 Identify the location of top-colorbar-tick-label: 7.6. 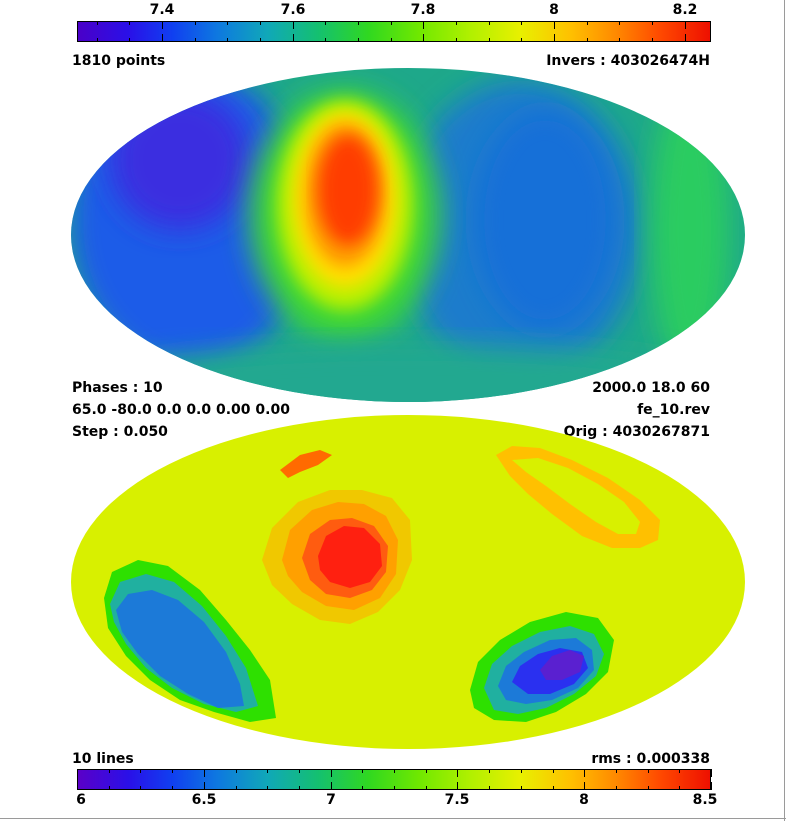
(293, 10).